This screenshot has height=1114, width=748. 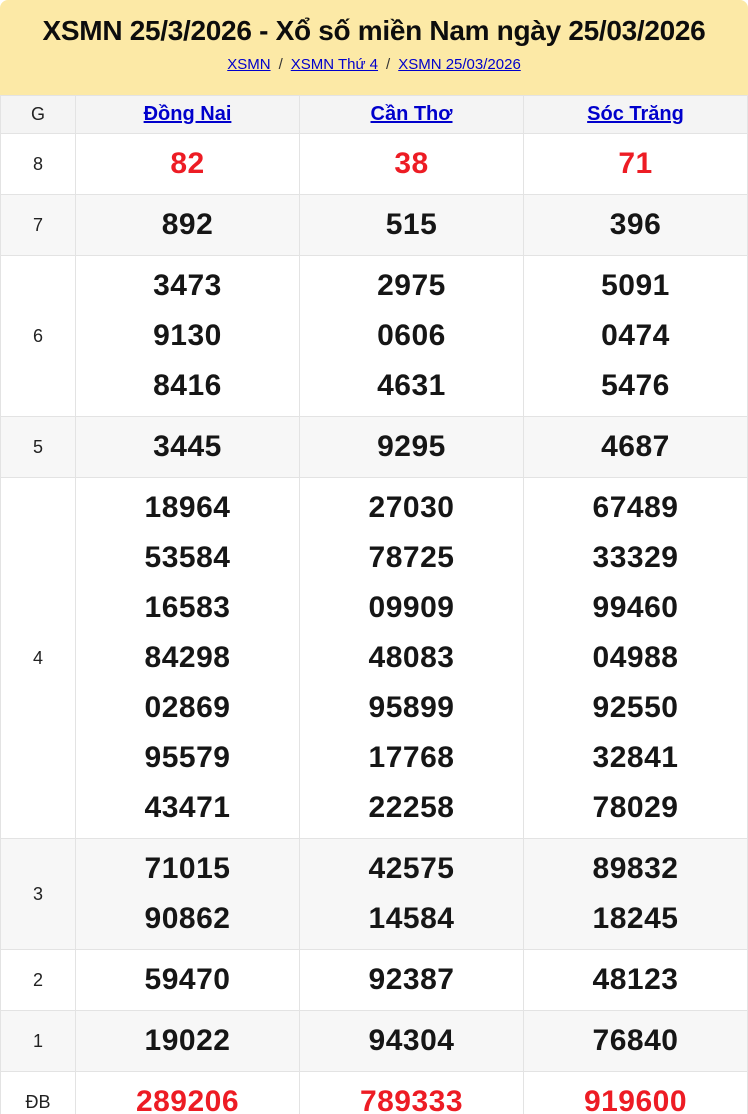 What do you see at coordinates (411, 1040) in the screenshot?
I see `result-number: 94304` at bounding box center [411, 1040].